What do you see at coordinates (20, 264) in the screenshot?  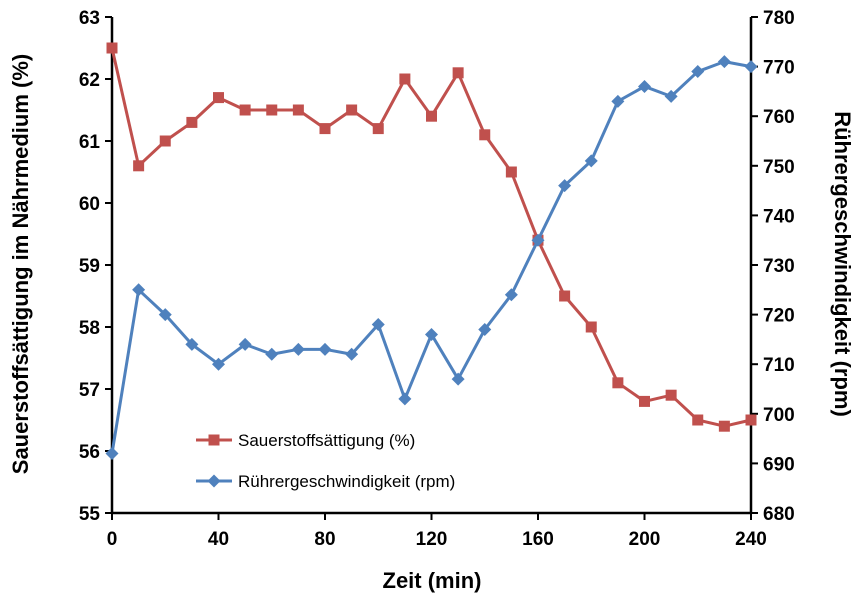 I see `left-y-axis-title: Sauerstoffsättigung im Nährmedium (%)` at bounding box center [20, 264].